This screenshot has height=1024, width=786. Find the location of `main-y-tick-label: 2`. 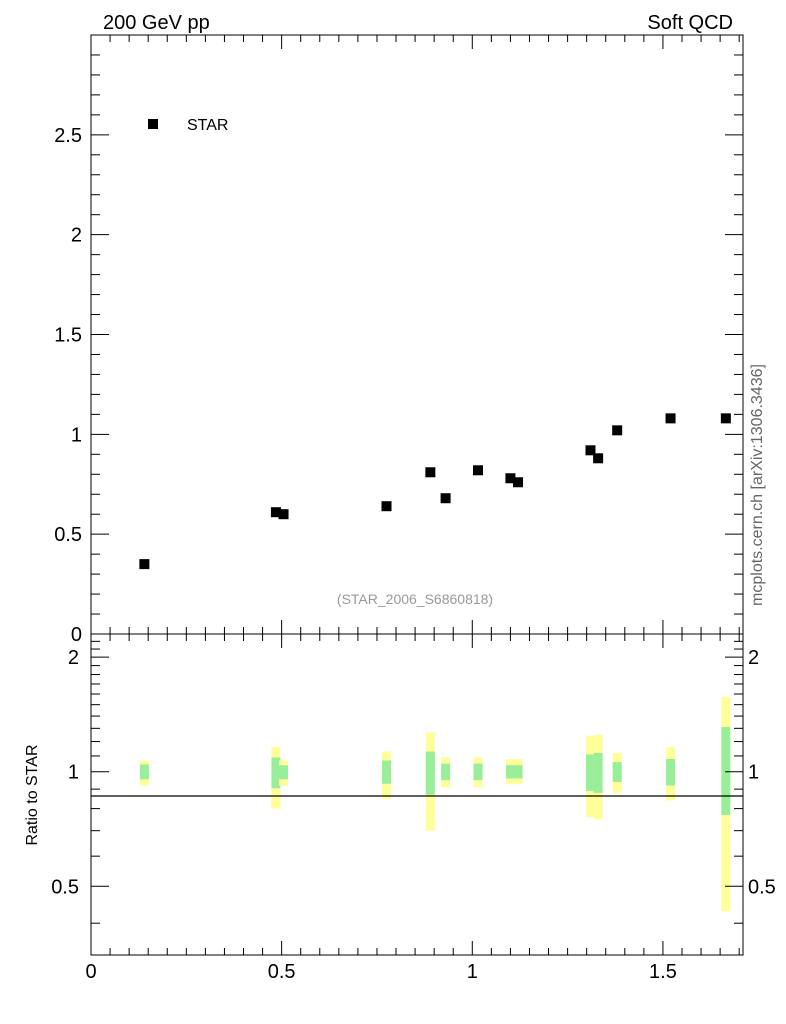

main-y-tick-label: 2 is located at coordinates (76, 236).